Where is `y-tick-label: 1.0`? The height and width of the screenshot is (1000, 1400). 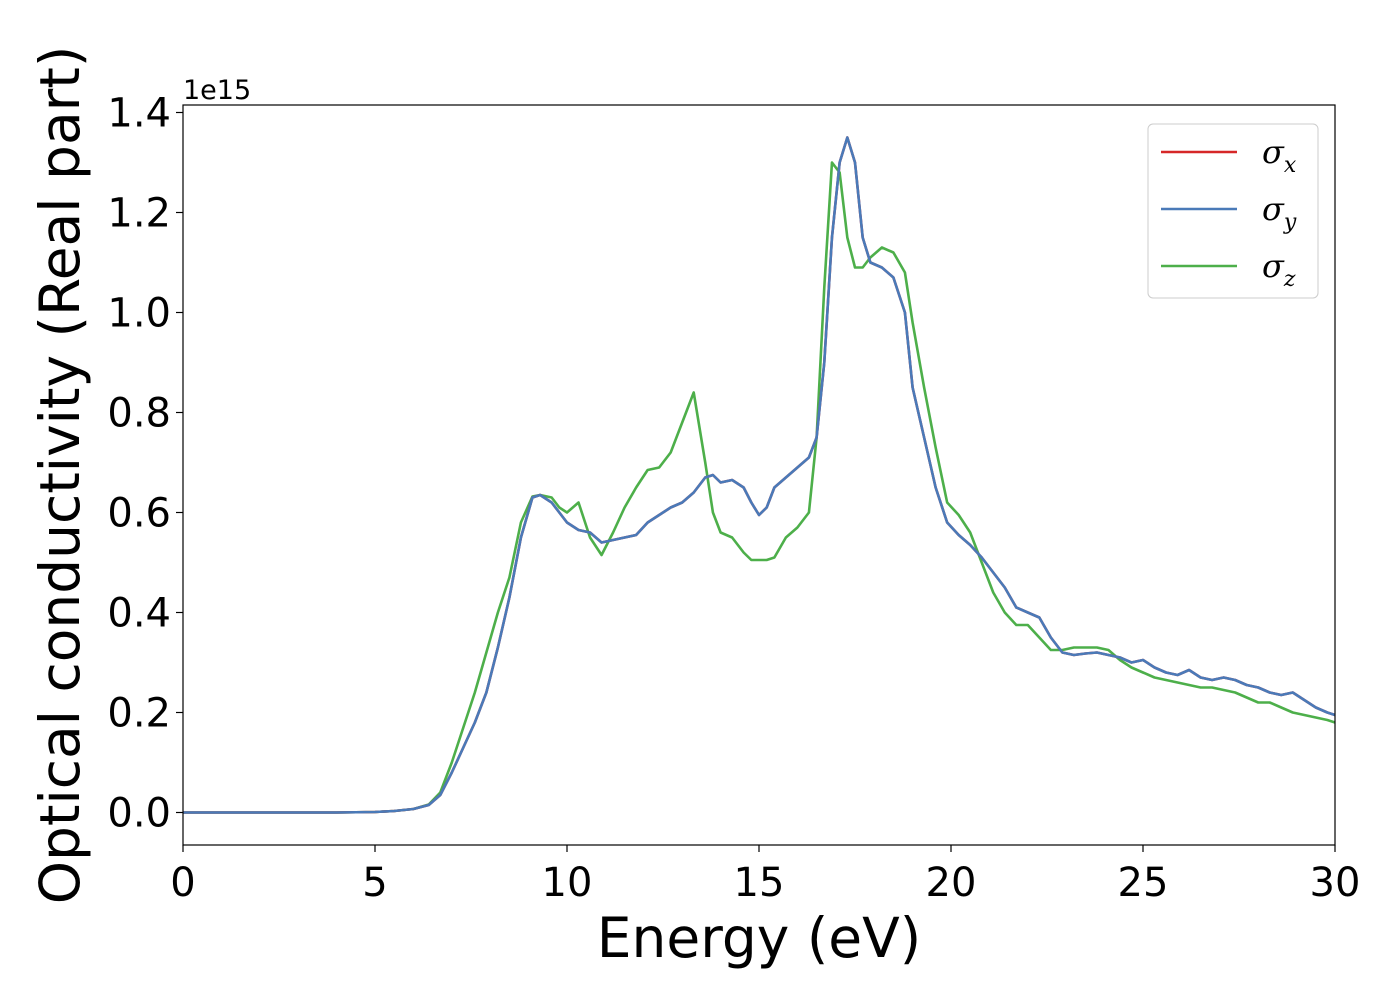 y-tick-label: 1.0 is located at coordinates (139, 314).